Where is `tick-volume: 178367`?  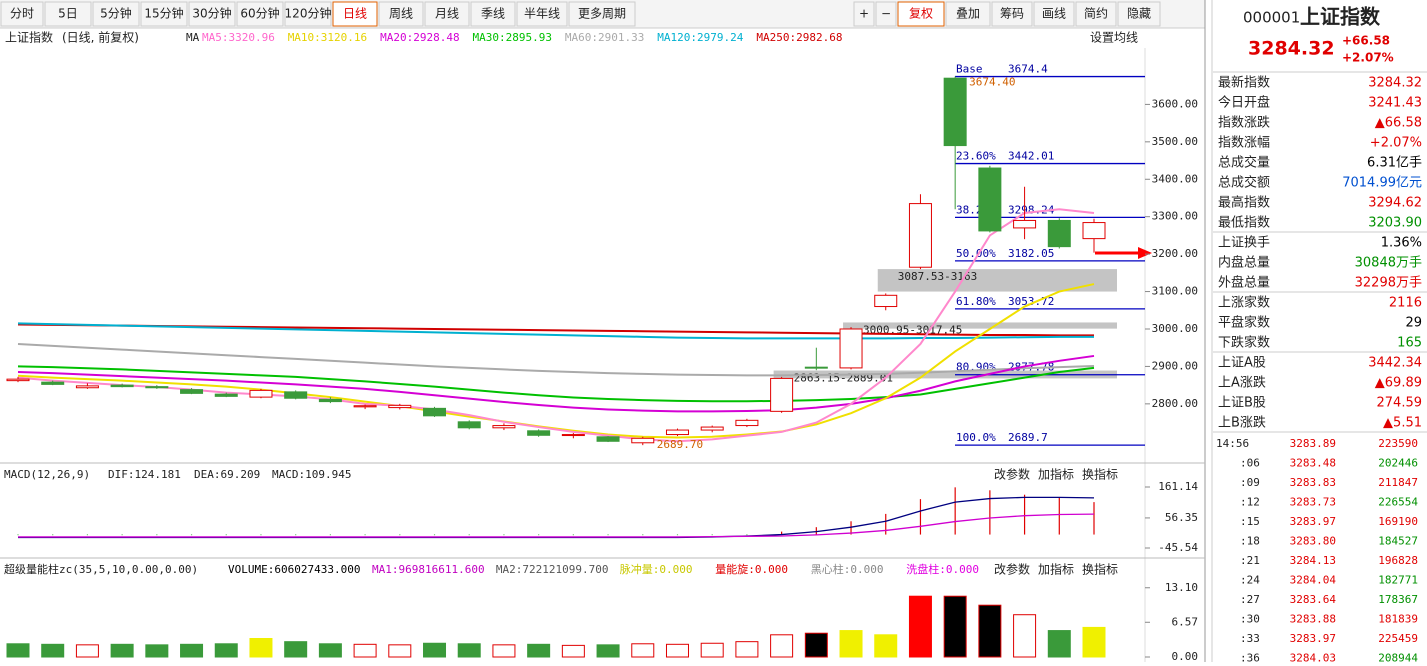
tick-volume: 178367 is located at coordinates (1398, 599).